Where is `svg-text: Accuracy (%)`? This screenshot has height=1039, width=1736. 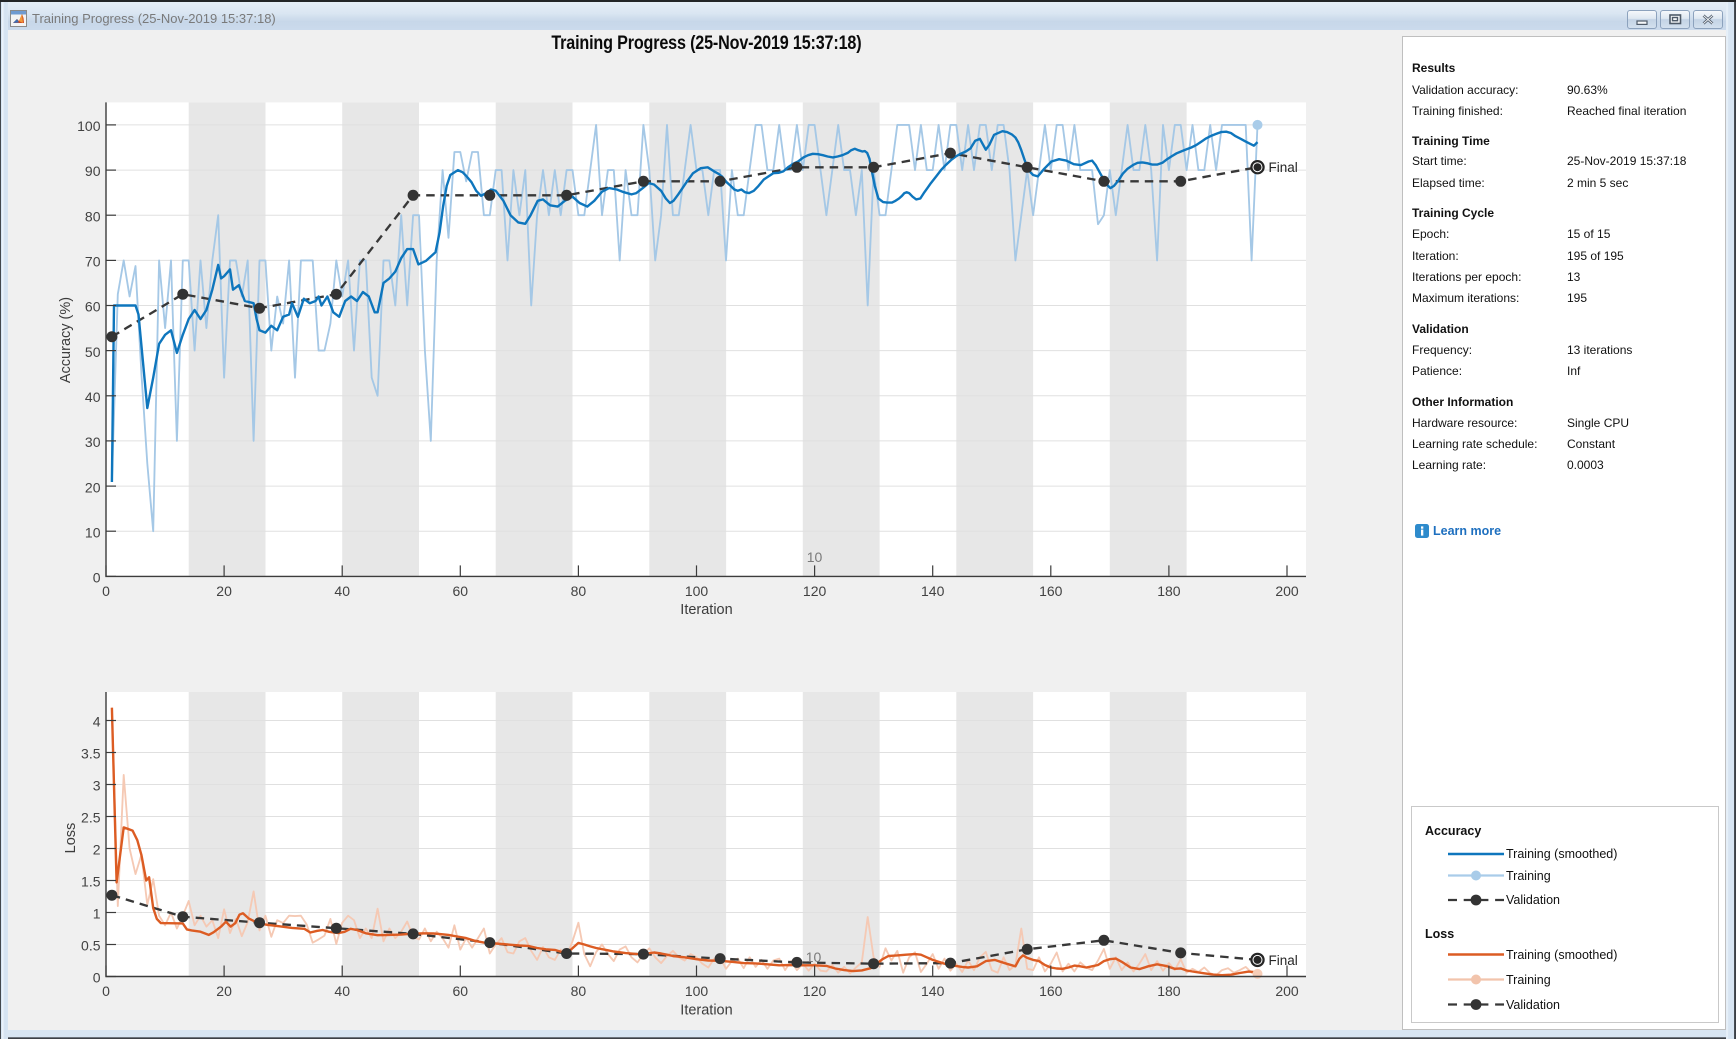
svg-text: Accuracy (%) is located at coordinates (66, 340).